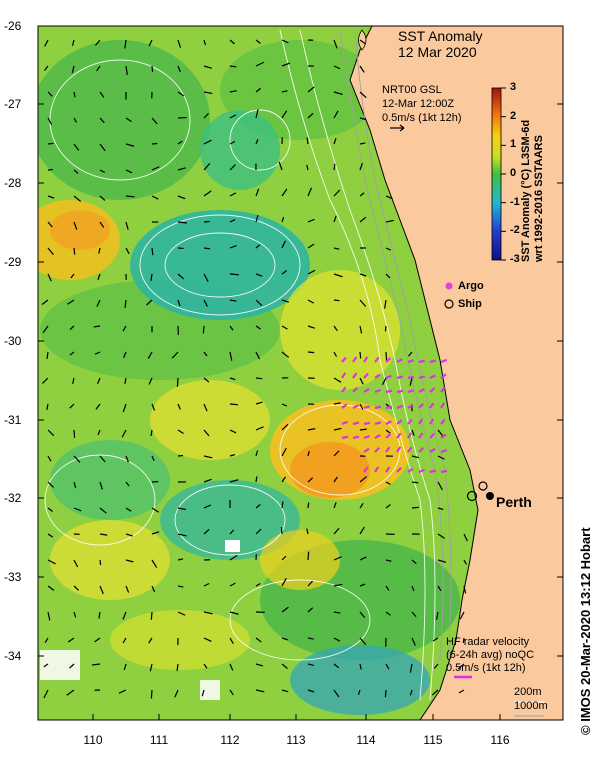 The width and height of the screenshot is (604, 759). What do you see at coordinates (13, 656) in the screenshot?
I see `lat-tick-label: -34` at bounding box center [13, 656].